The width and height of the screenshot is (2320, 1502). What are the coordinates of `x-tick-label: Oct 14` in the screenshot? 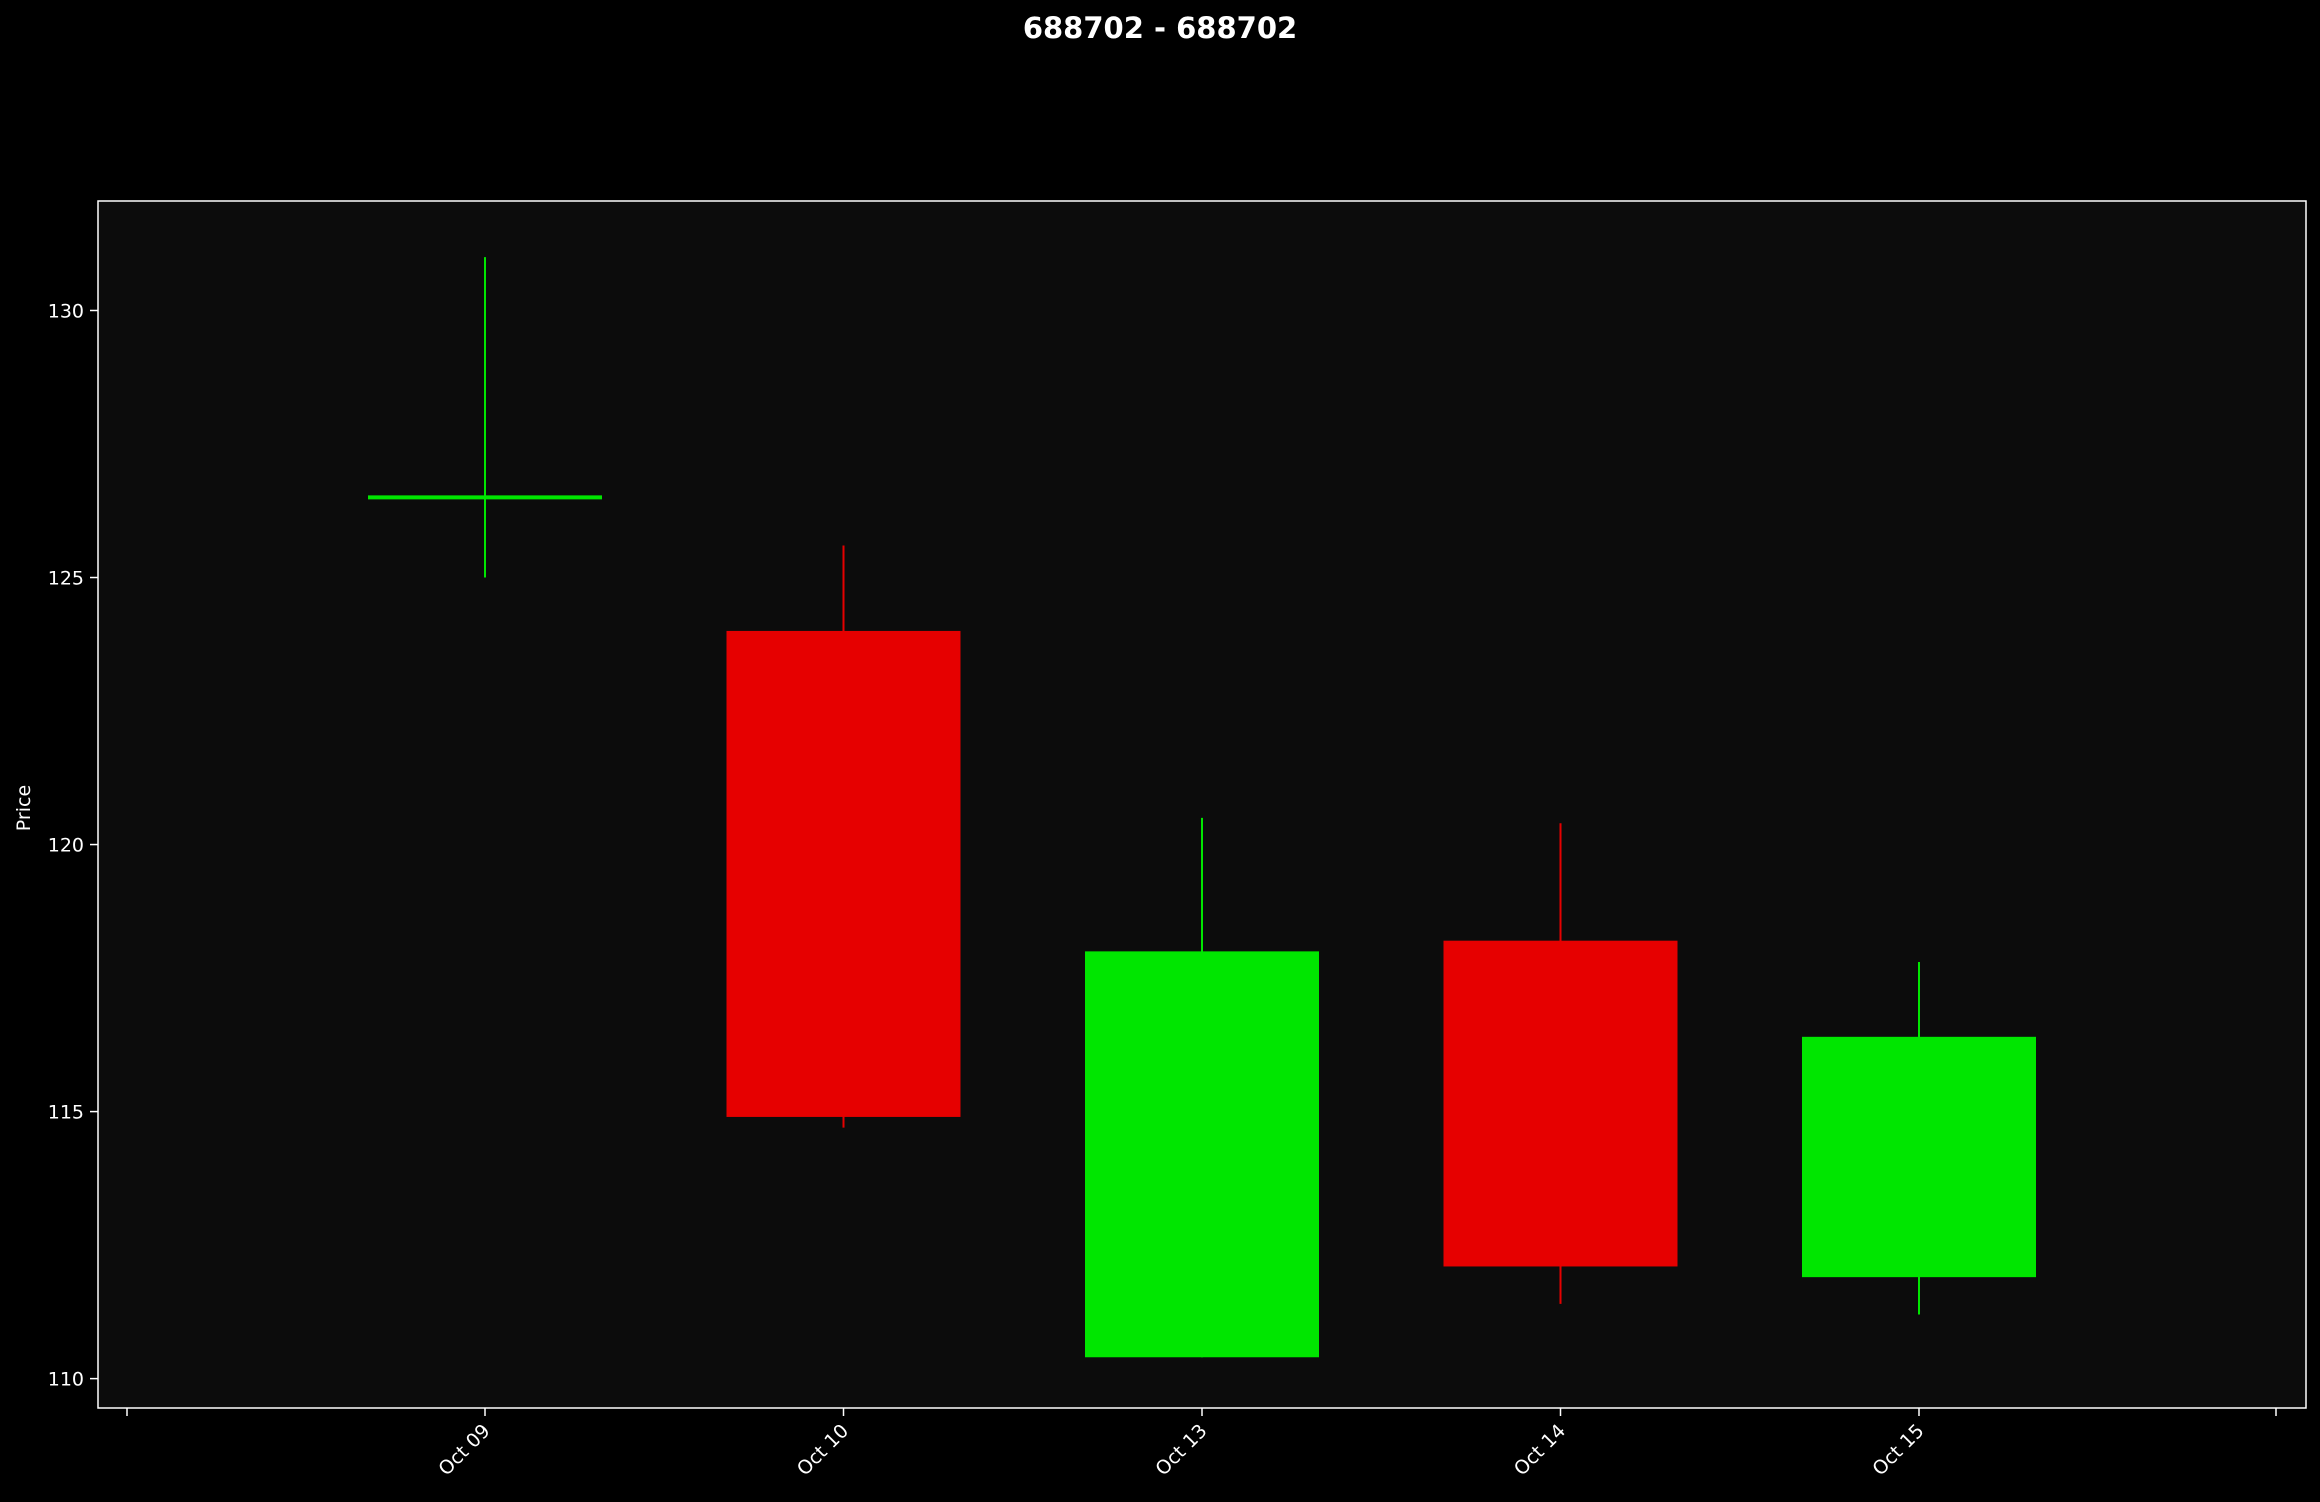 It's located at (1540, 1450).